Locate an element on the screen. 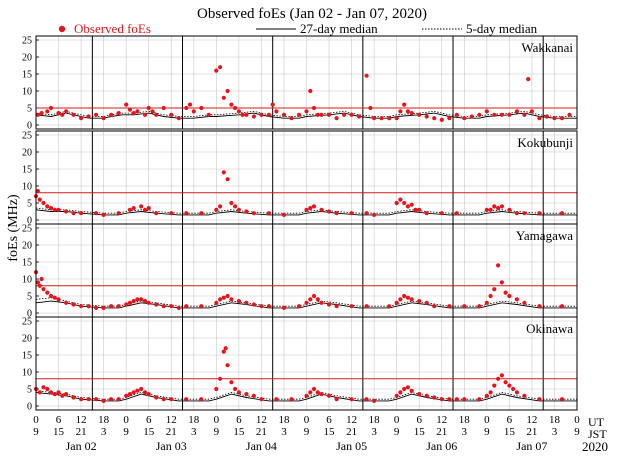 Image resolution: width=640 pixels, height=457 pixels. ut-tick-label: 0 is located at coordinates (307, 420).